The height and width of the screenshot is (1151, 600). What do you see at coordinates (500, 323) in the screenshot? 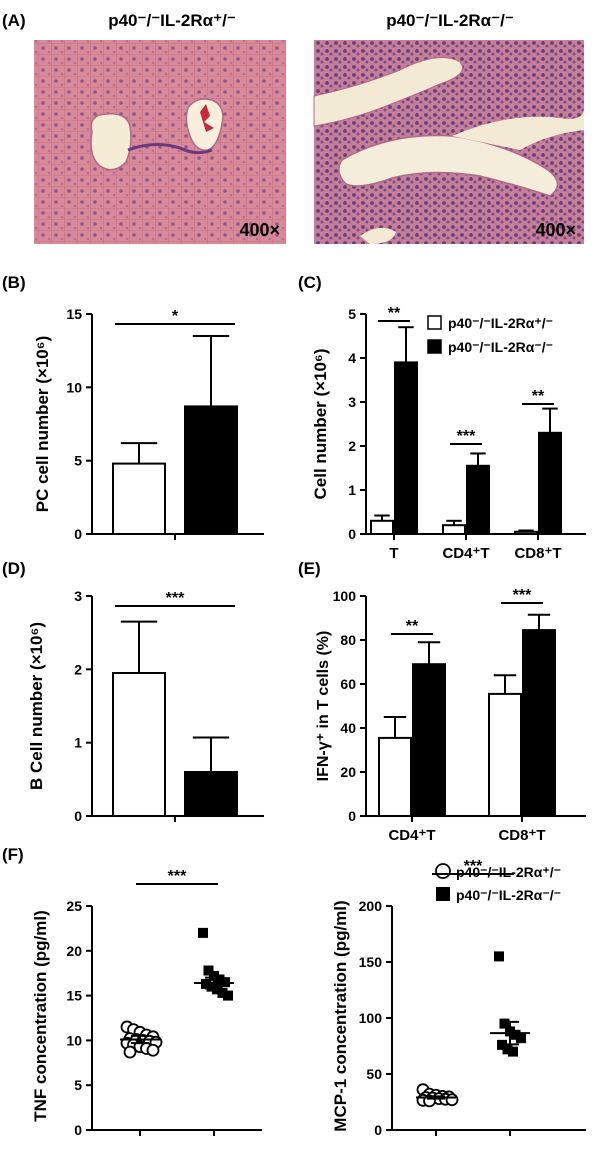
I see `legend-label-het: p40⁻/⁻IL-2Rα⁺/⁻` at bounding box center [500, 323].